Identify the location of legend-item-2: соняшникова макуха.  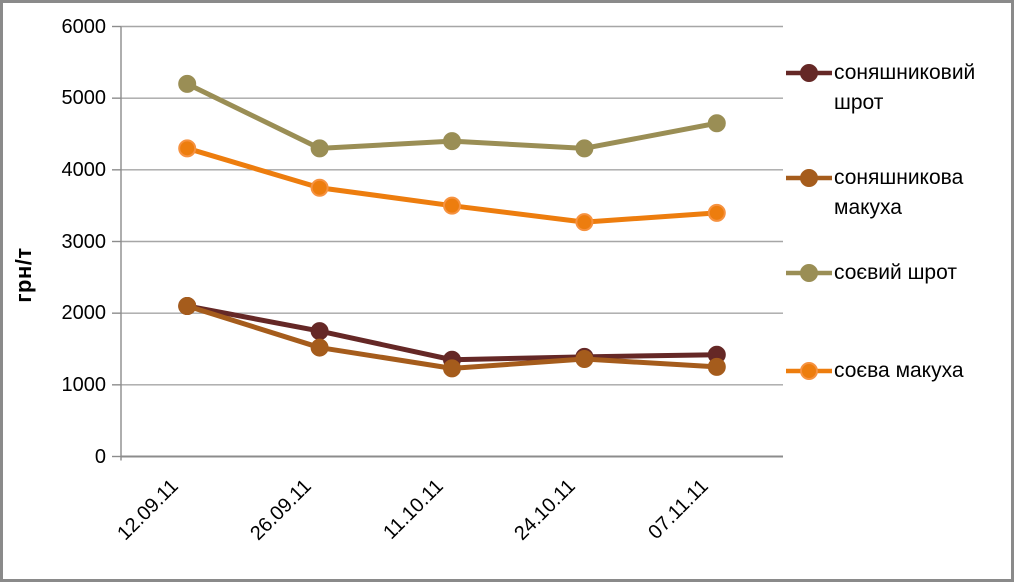
(900, 193).